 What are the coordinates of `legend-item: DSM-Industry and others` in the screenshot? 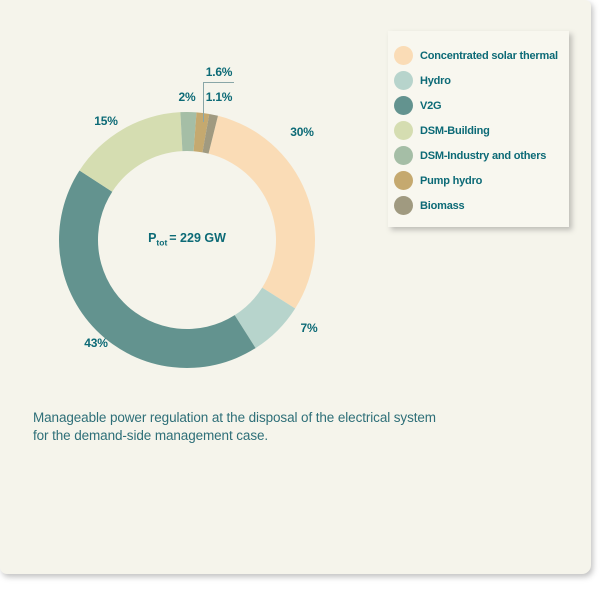 It's located at (481, 155).